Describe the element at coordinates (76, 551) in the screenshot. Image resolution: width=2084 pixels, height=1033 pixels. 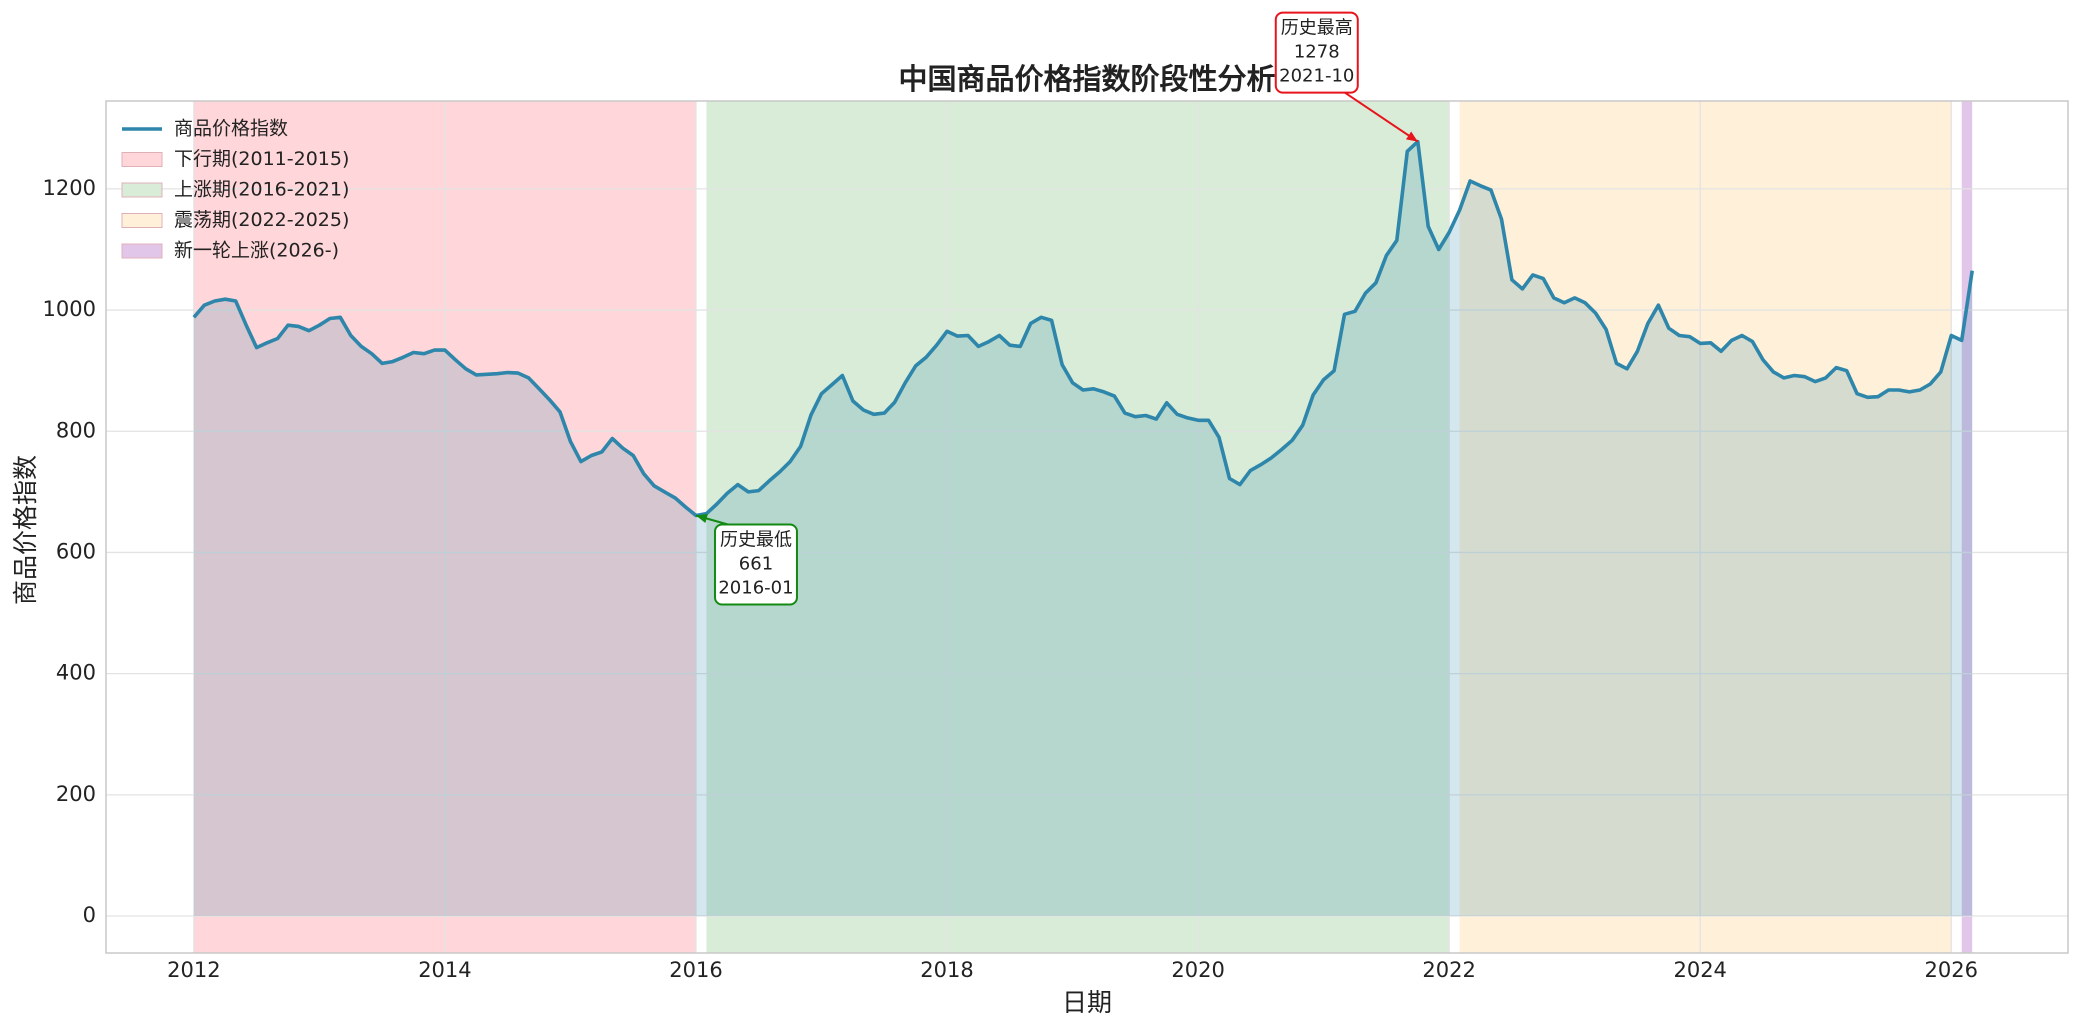
I see `y-tick-label: 600` at that location.